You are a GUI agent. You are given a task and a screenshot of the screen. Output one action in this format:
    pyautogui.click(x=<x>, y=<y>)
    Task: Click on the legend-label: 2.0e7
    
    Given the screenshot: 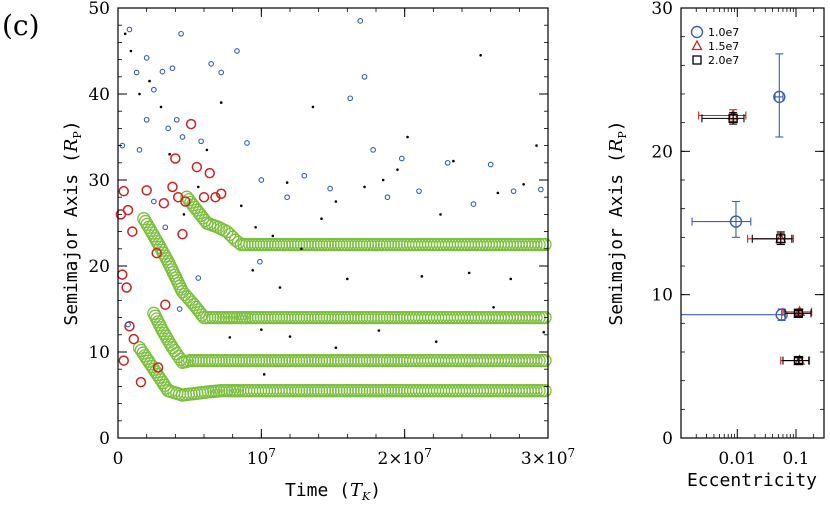 What is the action you would take?
    pyautogui.click(x=723, y=60)
    